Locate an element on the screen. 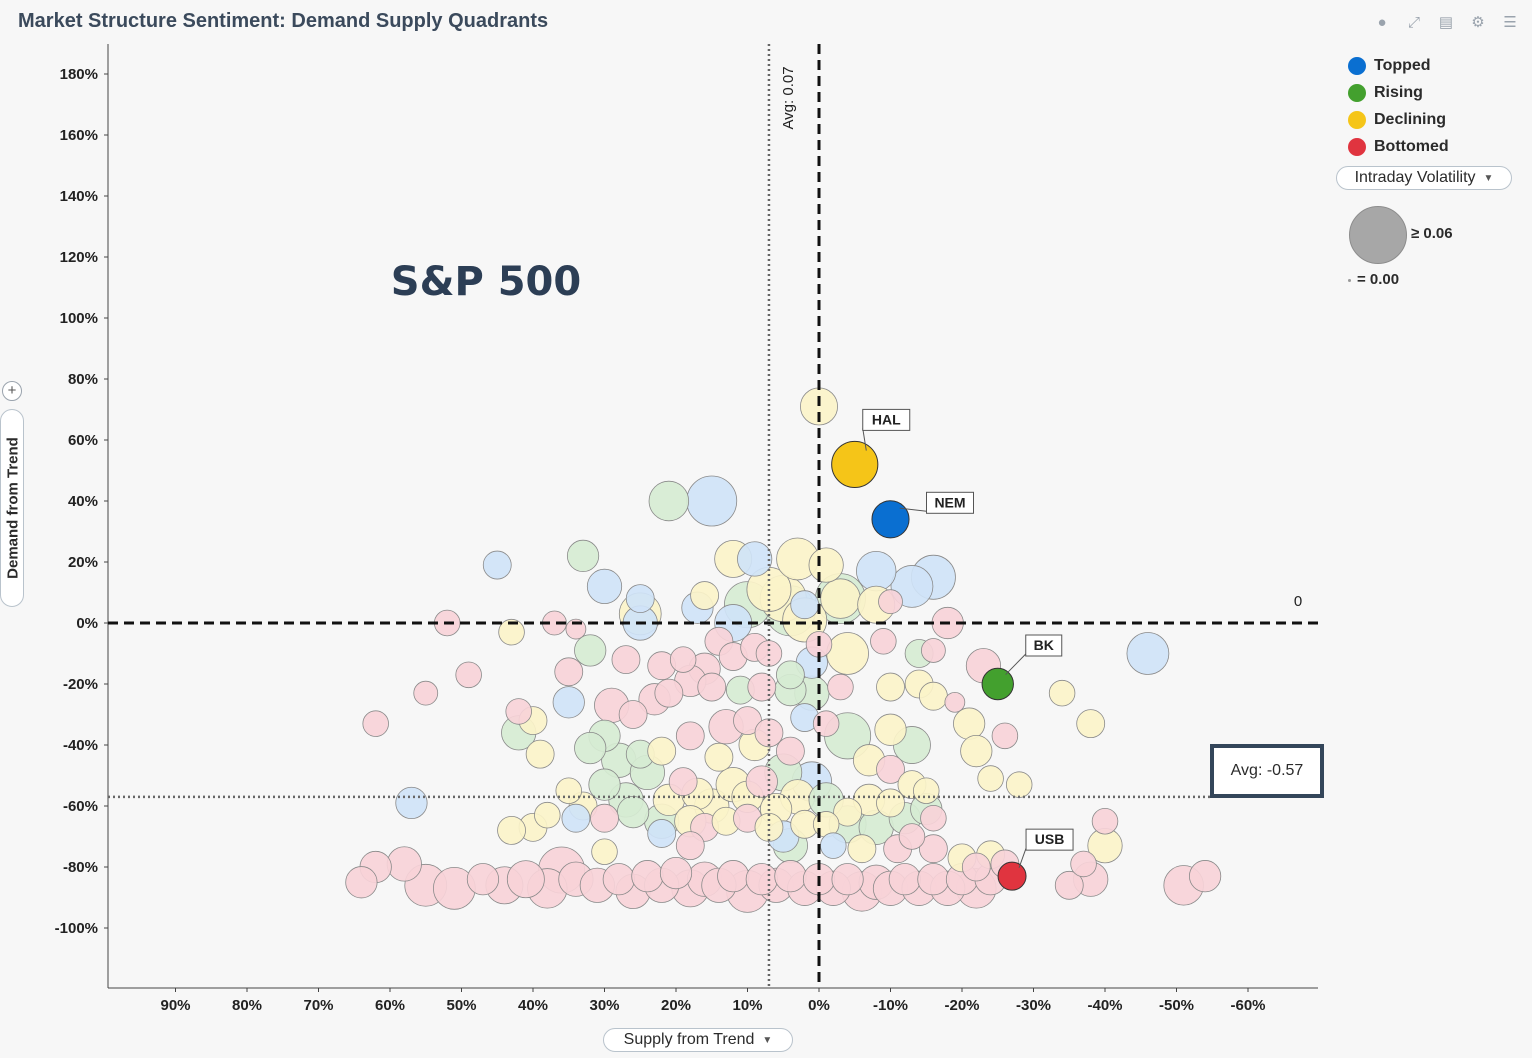 This screenshot has height=1058, width=1532. notes-icon: ▤ is located at coordinates (1446, 22).